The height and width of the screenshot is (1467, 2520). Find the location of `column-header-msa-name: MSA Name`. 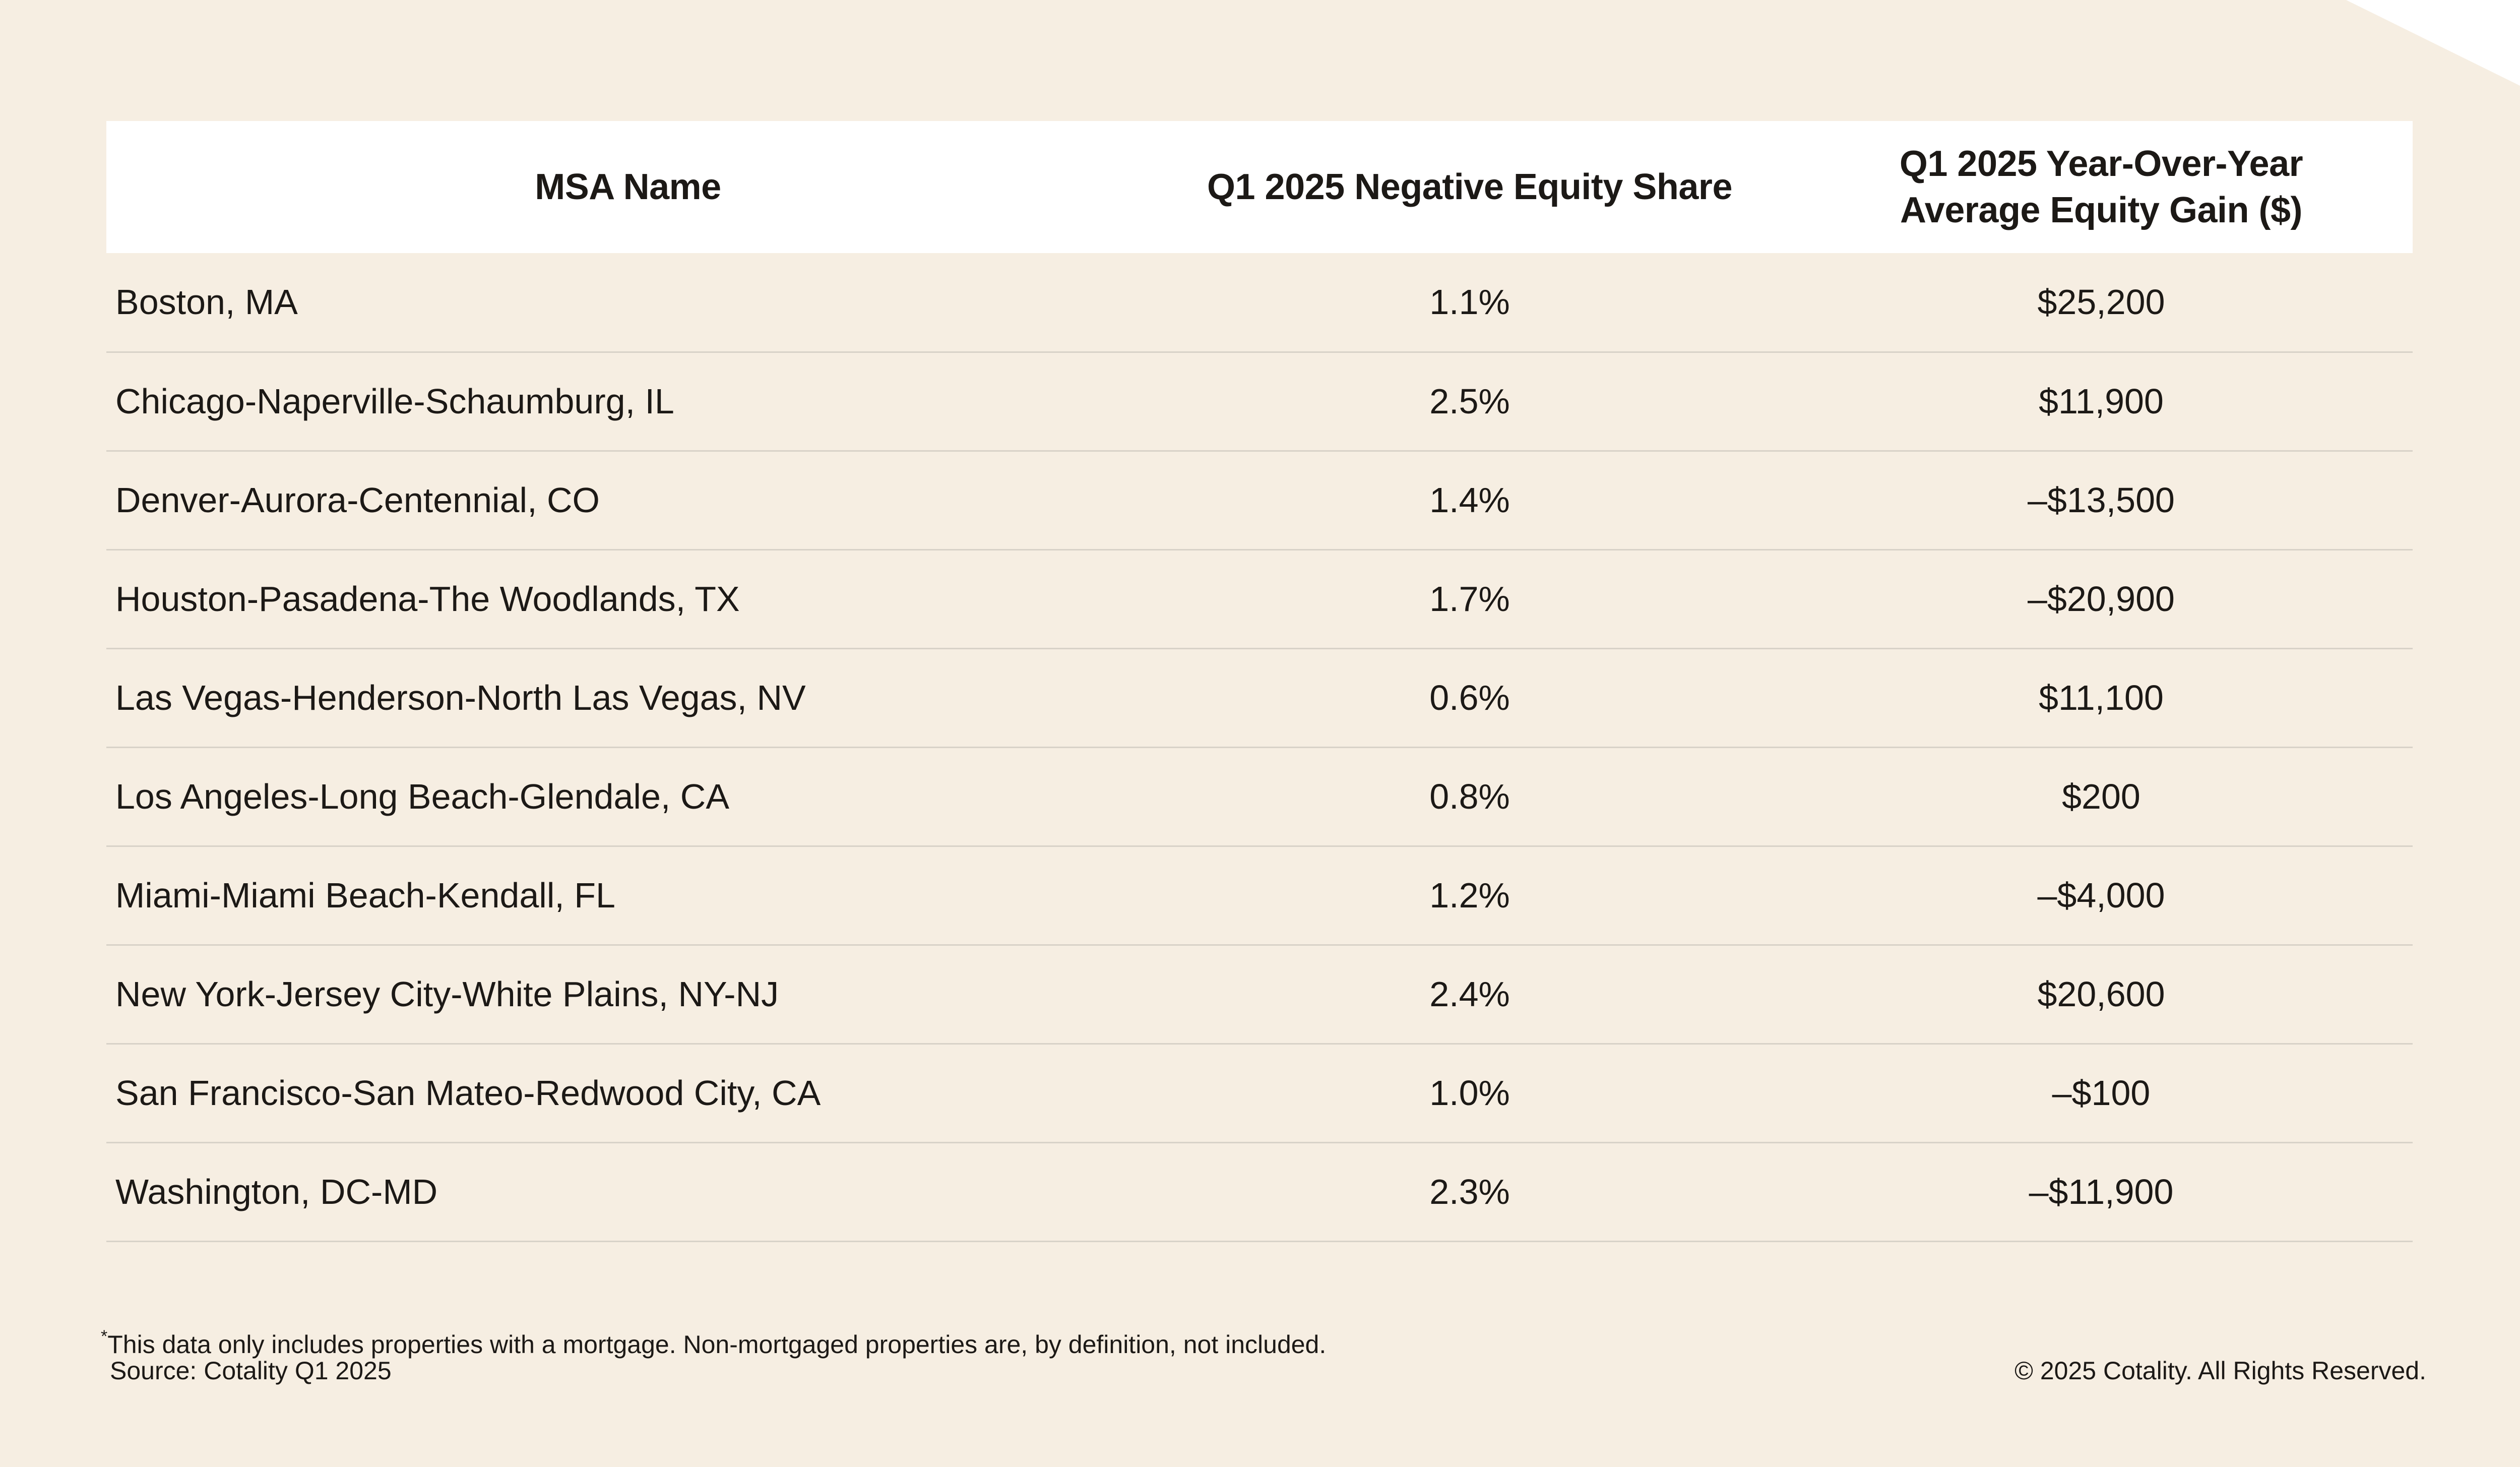

column-header-msa-name: MSA Name is located at coordinates (628, 187).